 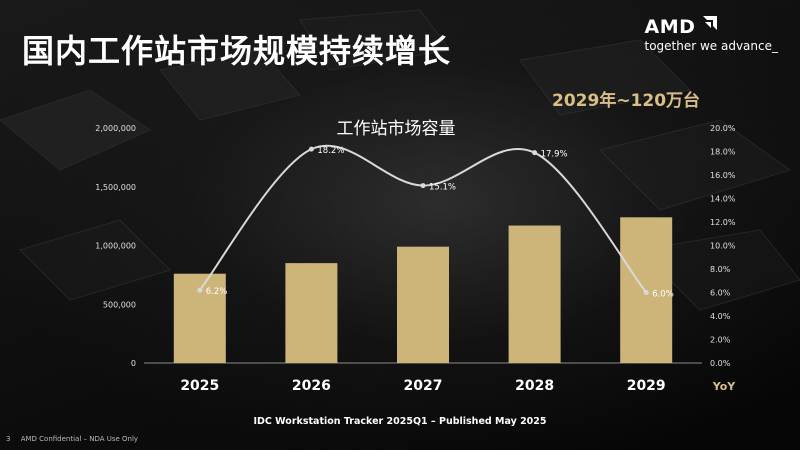 What do you see at coordinates (133, 363) in the screenshot?
I see `y-tick-label: 0` at bounding box center [133, 363].